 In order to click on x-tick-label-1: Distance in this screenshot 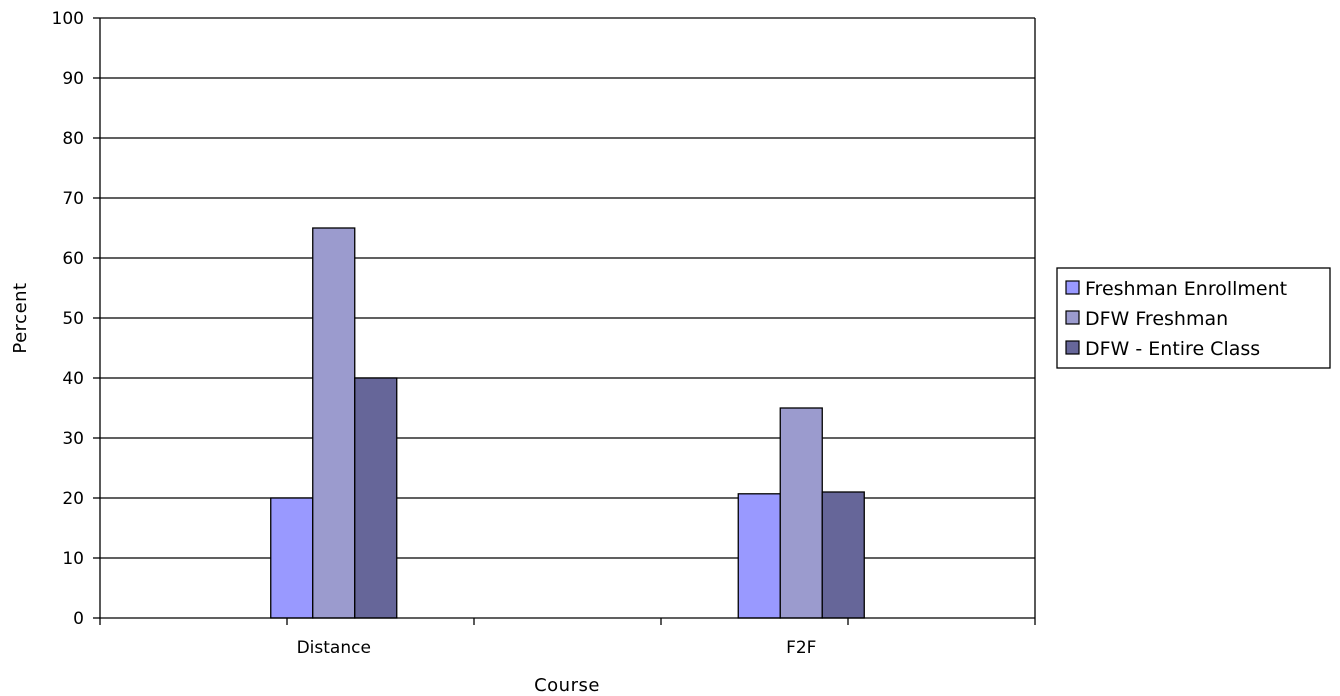, I will do `click(334, 648)`.